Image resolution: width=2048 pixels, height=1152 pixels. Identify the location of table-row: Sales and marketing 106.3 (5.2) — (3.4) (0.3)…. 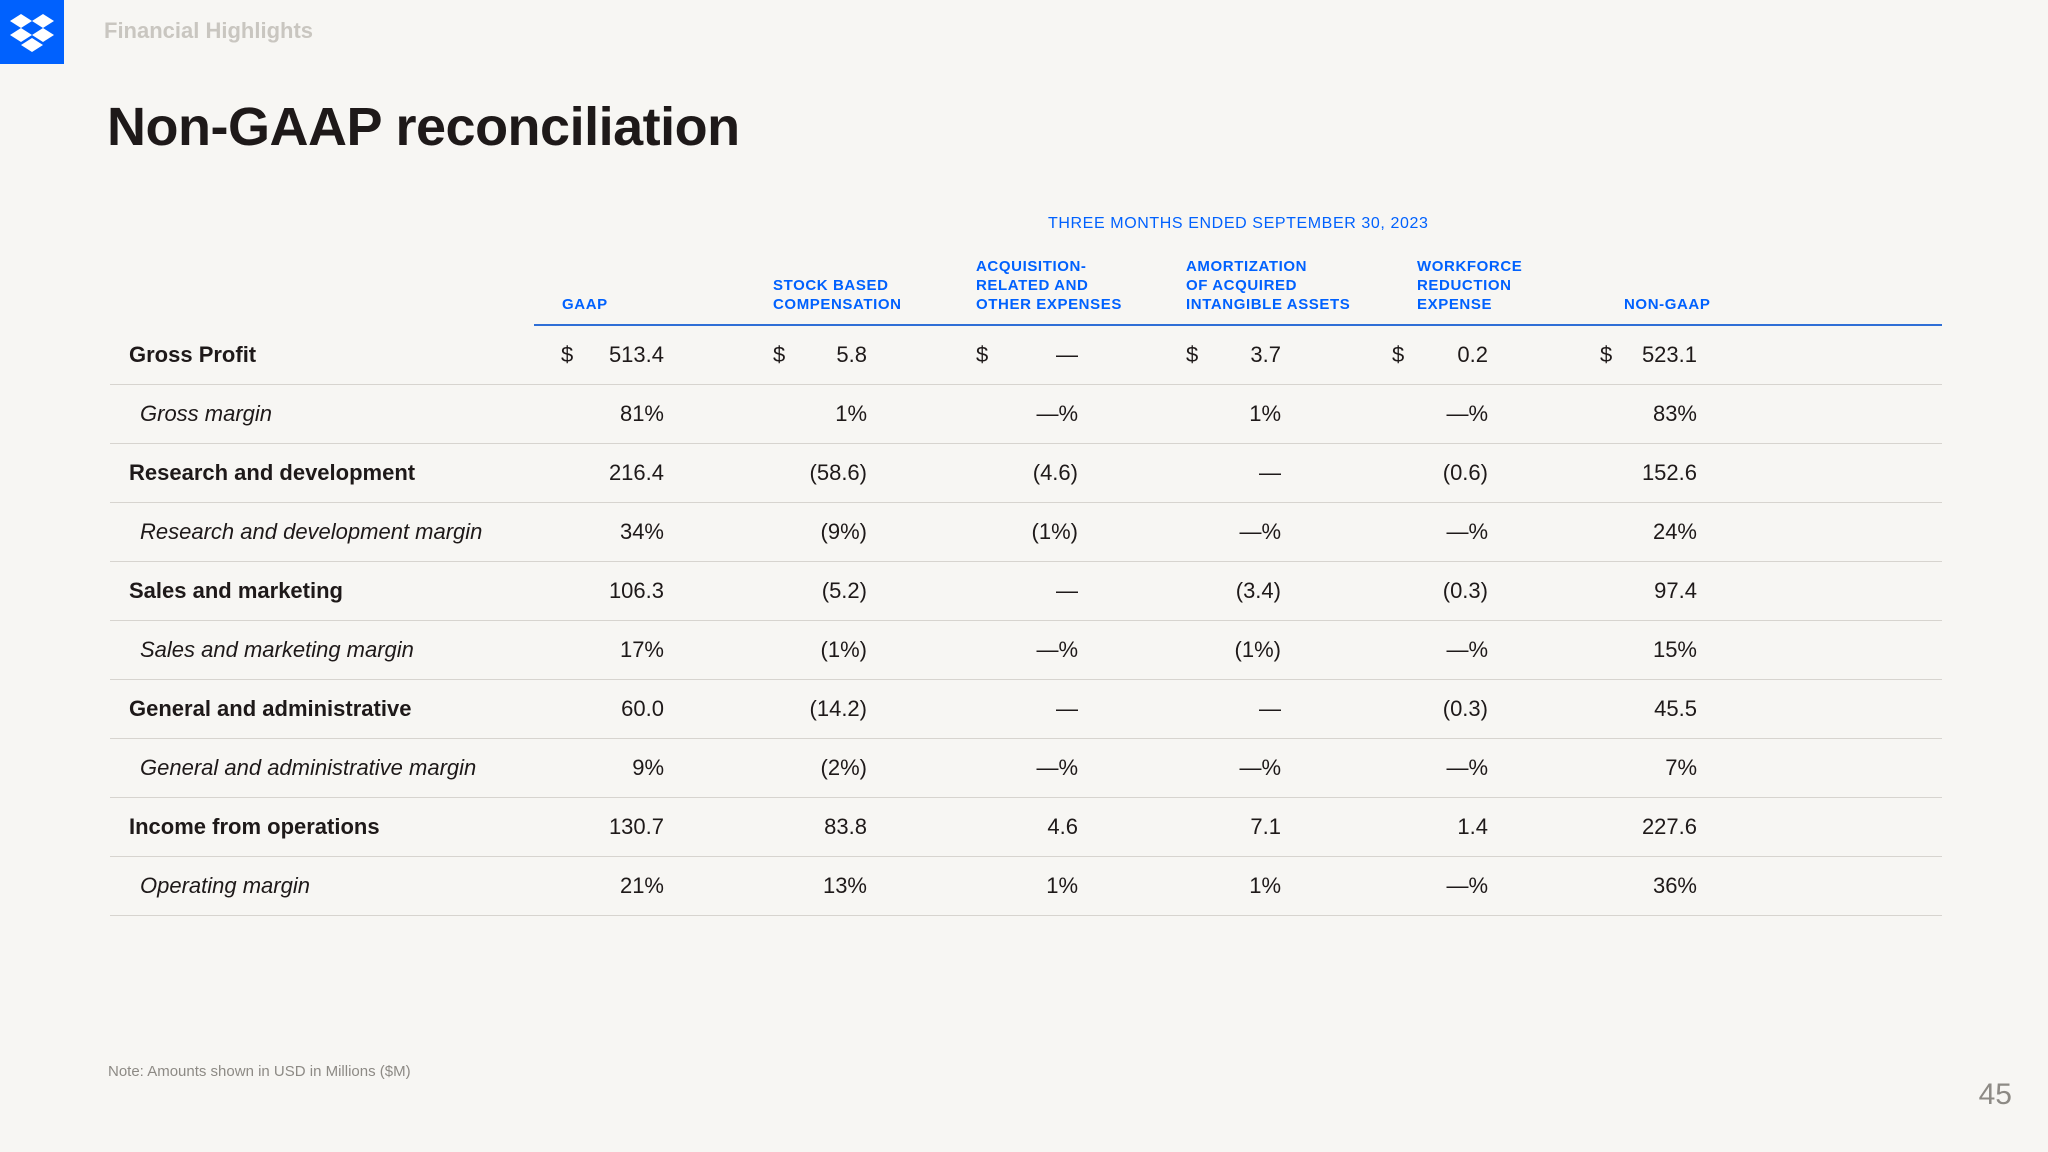
(1026, 591).